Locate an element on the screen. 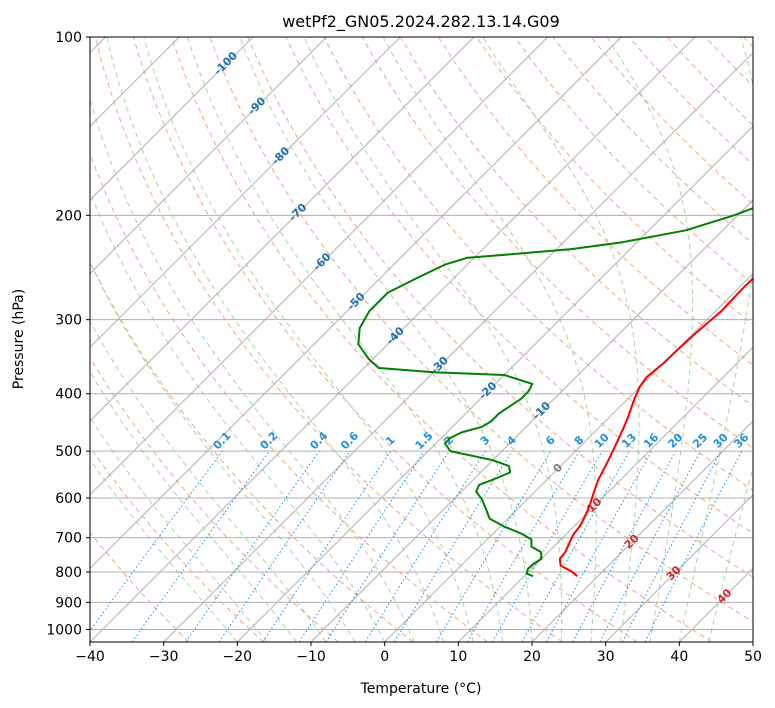 Image resolution: width=775 pixels, height=708 pixels. isotherm-label: -70 is located at coordinates (297, 212).